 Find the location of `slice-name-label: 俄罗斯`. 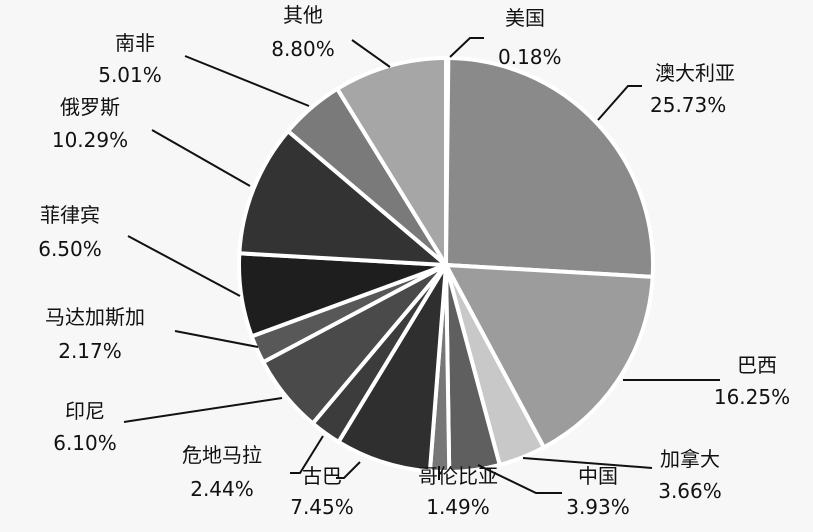

slice-name-label: 俄罗斯 is located at coordinates (90, 107).